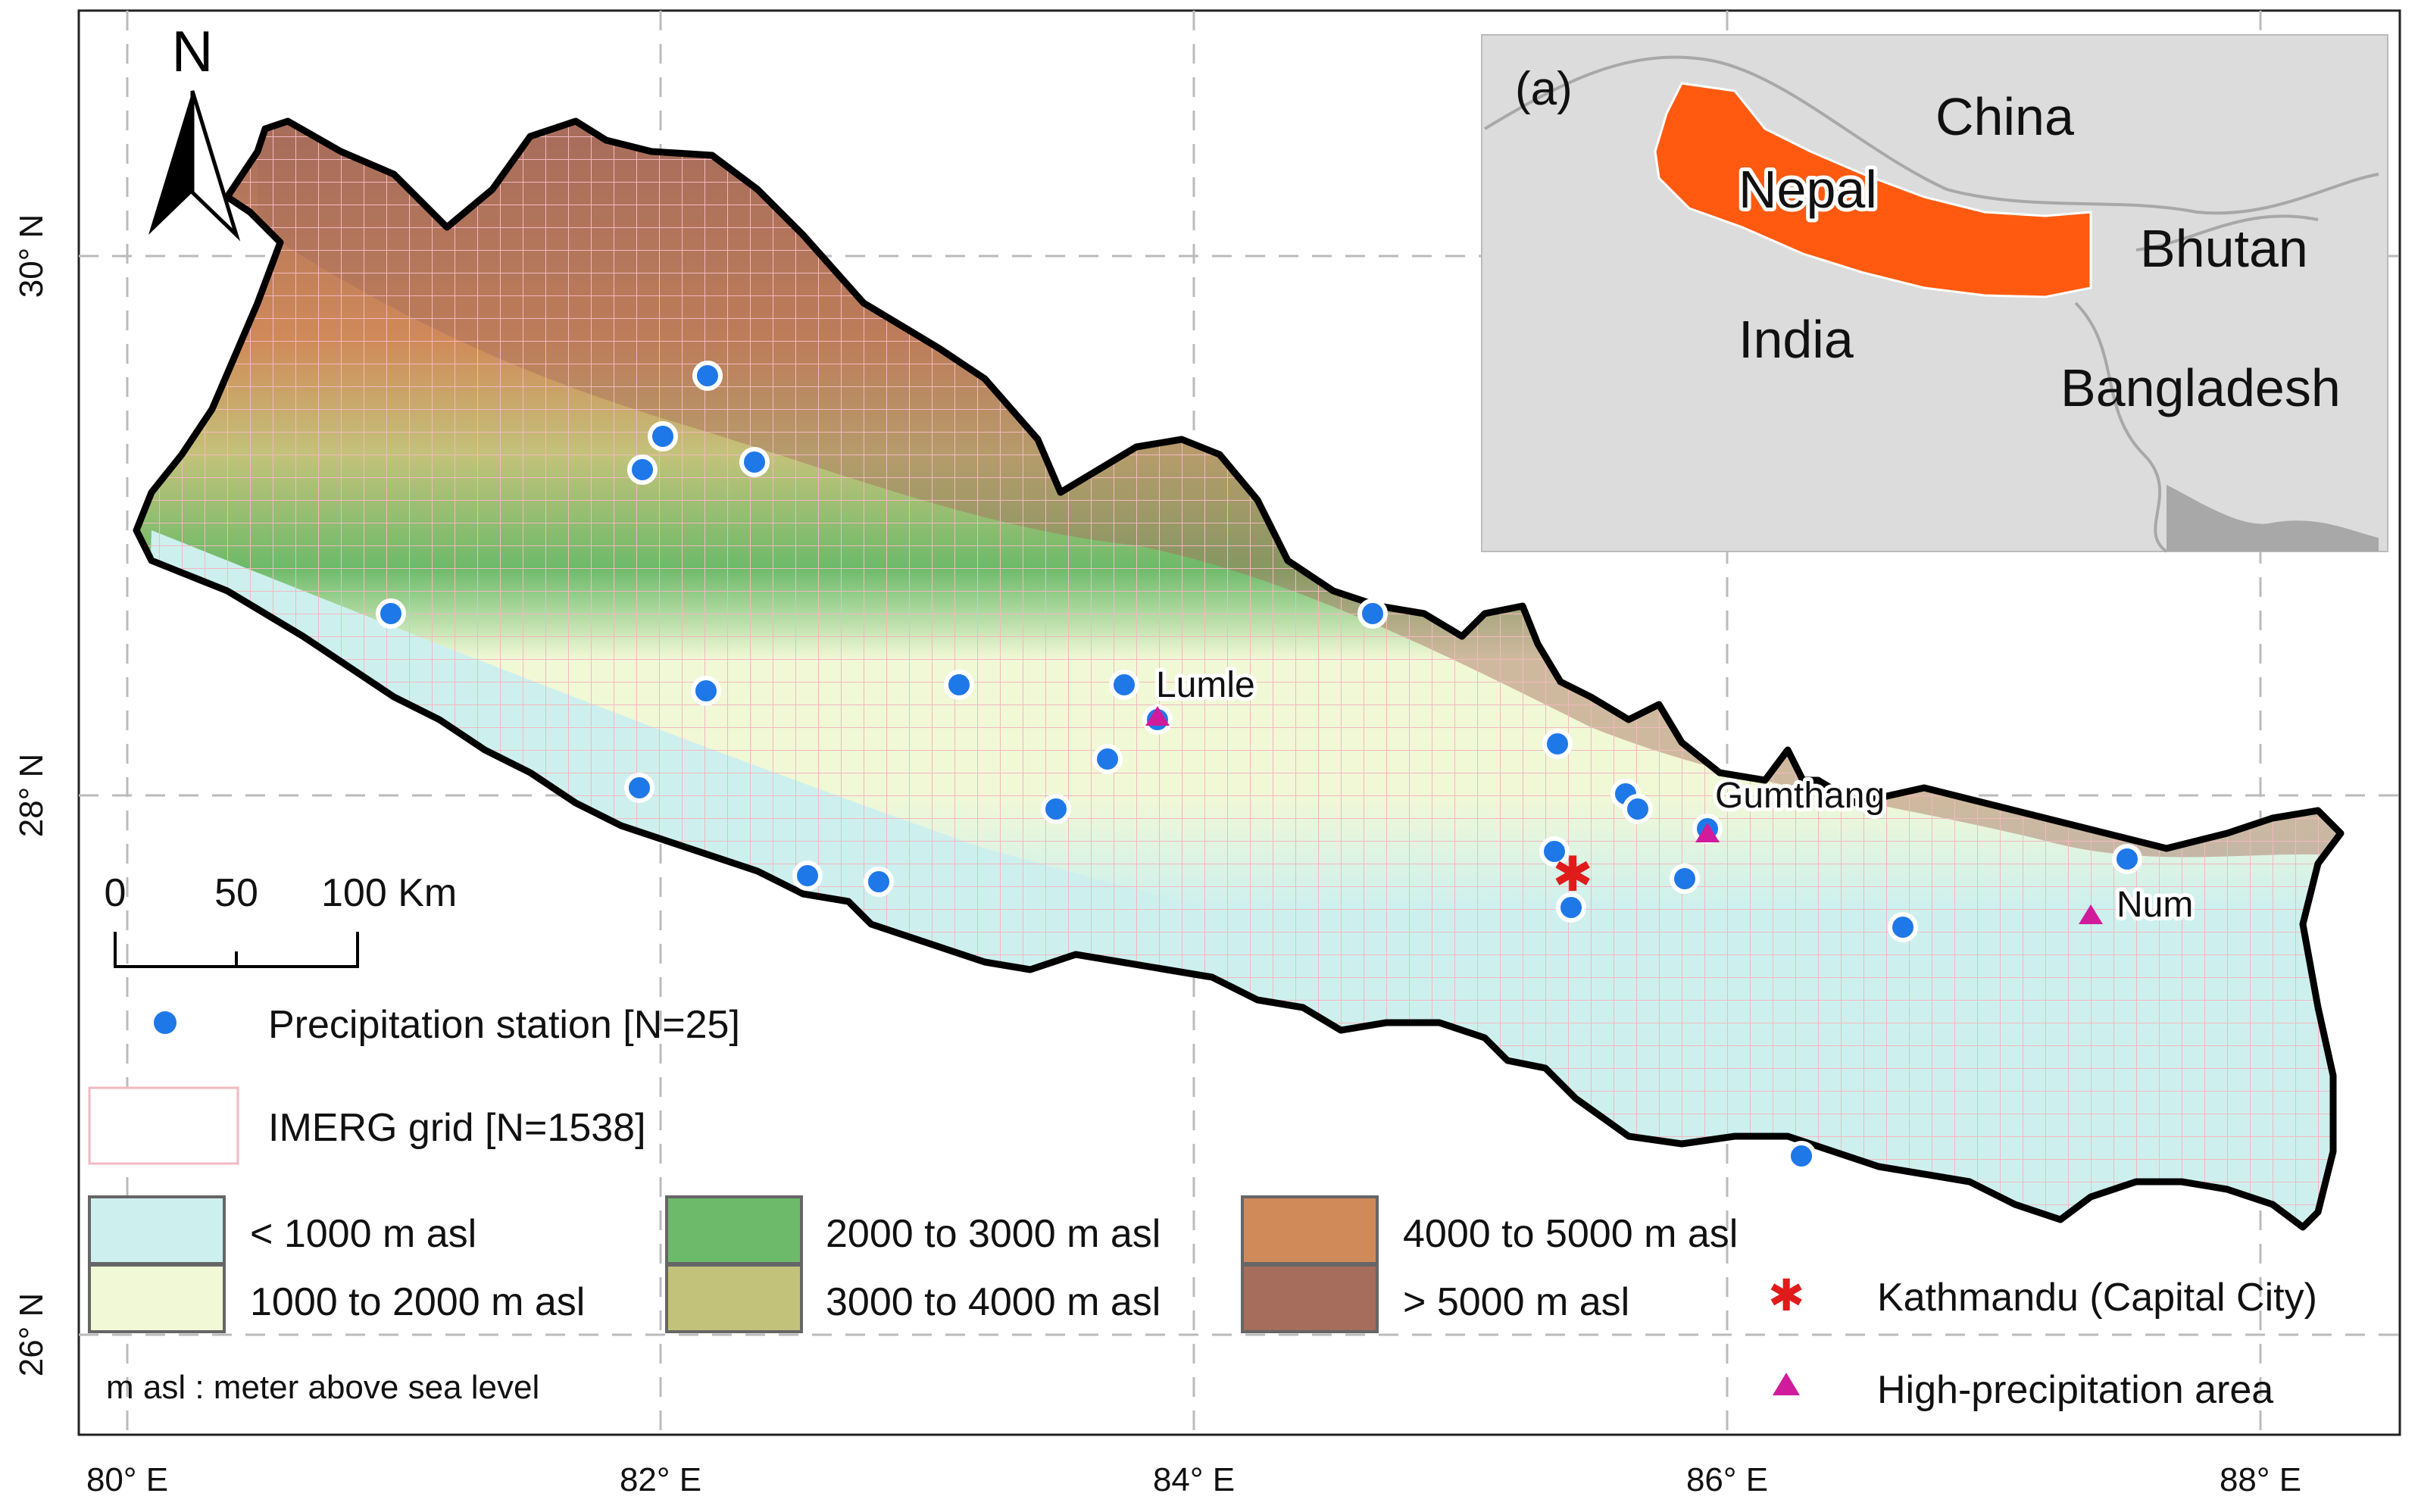  What do you see at coordinates (157, 1230) in the screenshot?
I see `legend-swatch-lt1000` at bounding box center [157, 1230].